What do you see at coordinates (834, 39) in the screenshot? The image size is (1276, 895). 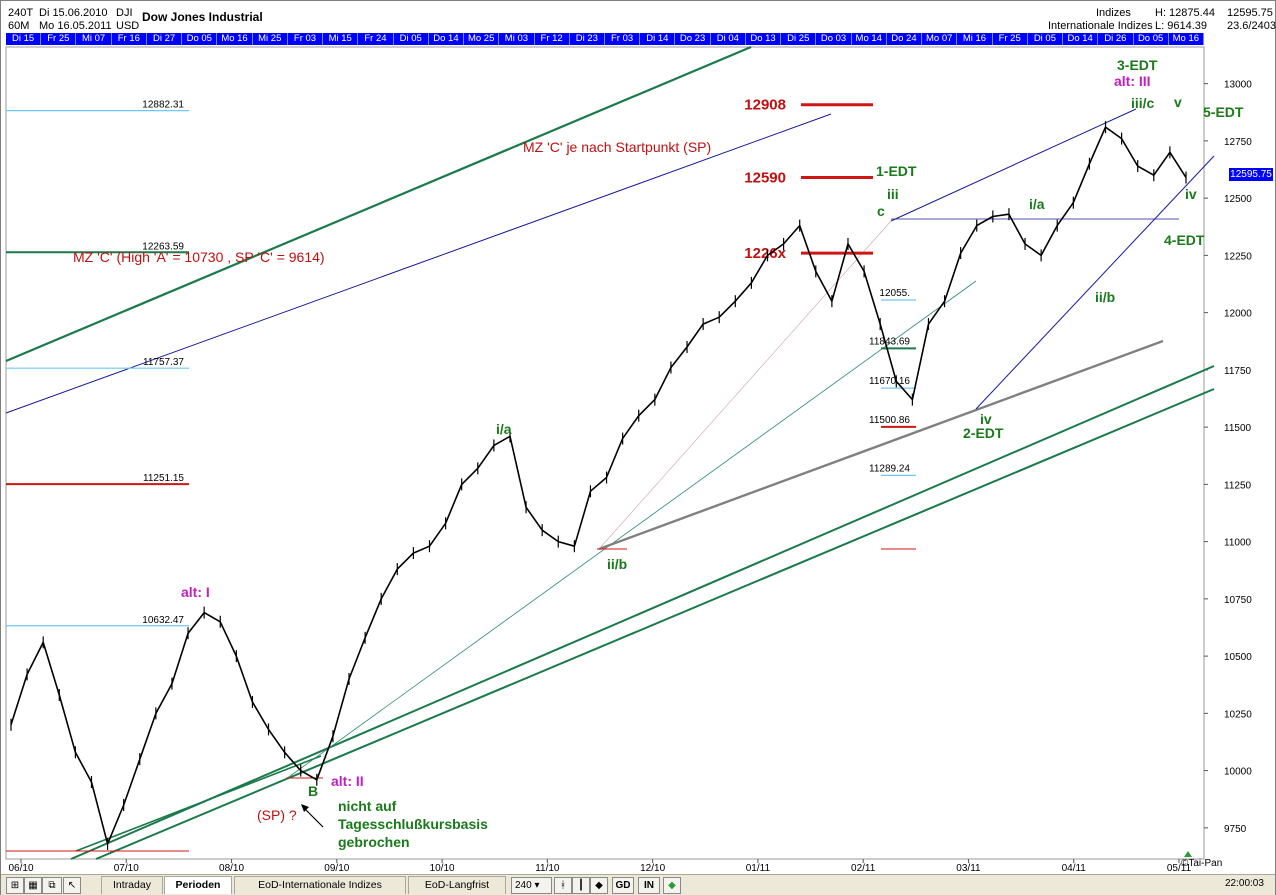 I see `date-strip-item: Do 03` at bounding box center [834, 39].